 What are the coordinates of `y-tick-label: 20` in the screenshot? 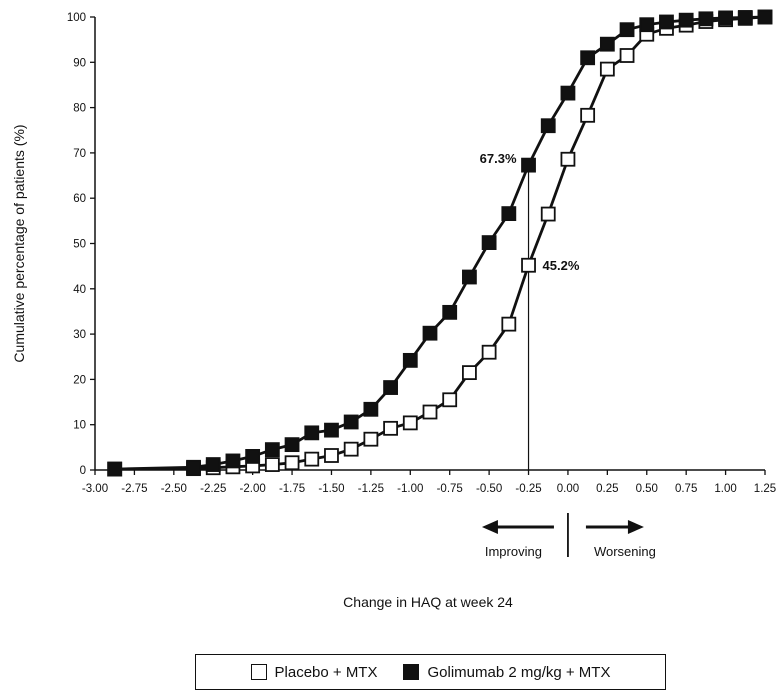 It's located at (79, 380).